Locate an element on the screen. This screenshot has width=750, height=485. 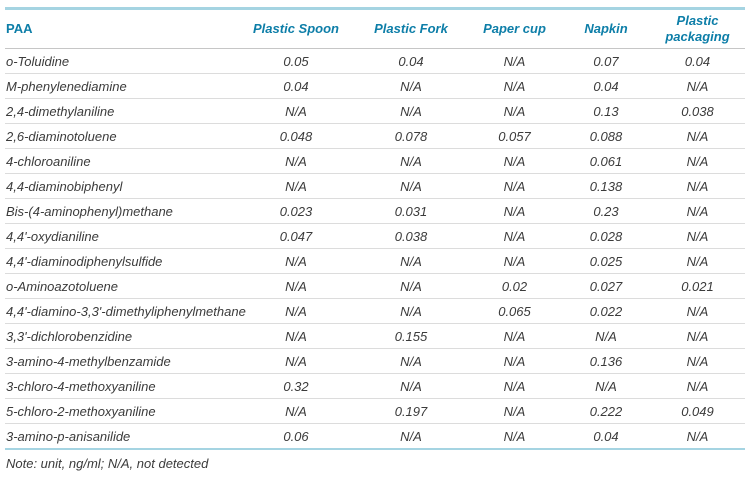
row-value-cell: 0.061 is located at coordinates (606, 161).